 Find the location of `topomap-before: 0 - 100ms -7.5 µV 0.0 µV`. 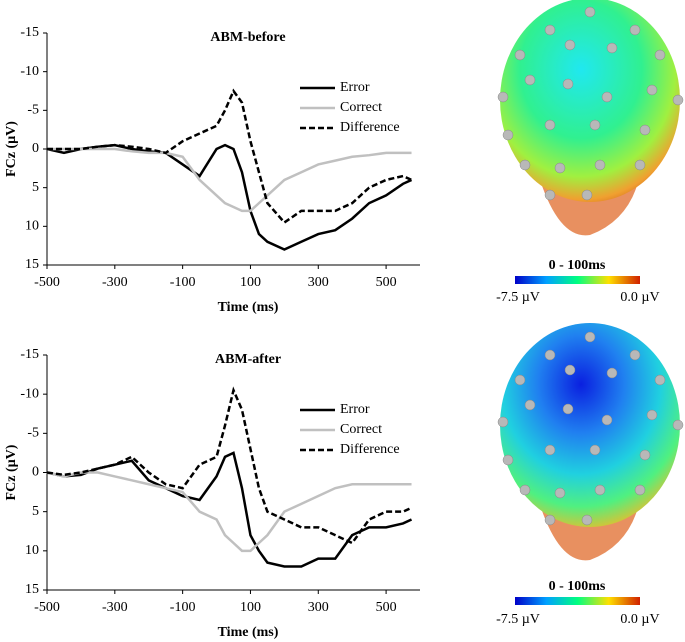

topomap-before: 0 - 100ms -7.5 µV 0.0 µV is located at coordinates (590, 152).